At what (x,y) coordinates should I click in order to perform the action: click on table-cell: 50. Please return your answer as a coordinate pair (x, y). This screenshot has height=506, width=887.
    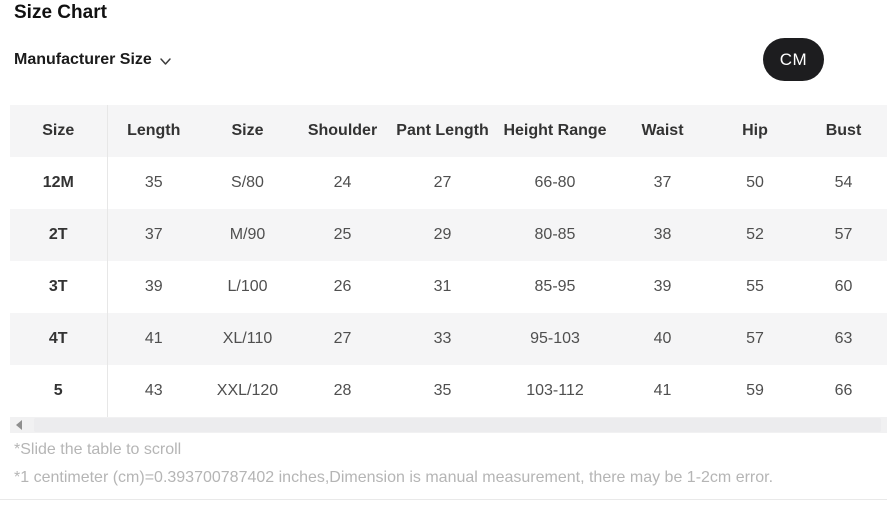
    Looking at the image, I should click on (755, 183).